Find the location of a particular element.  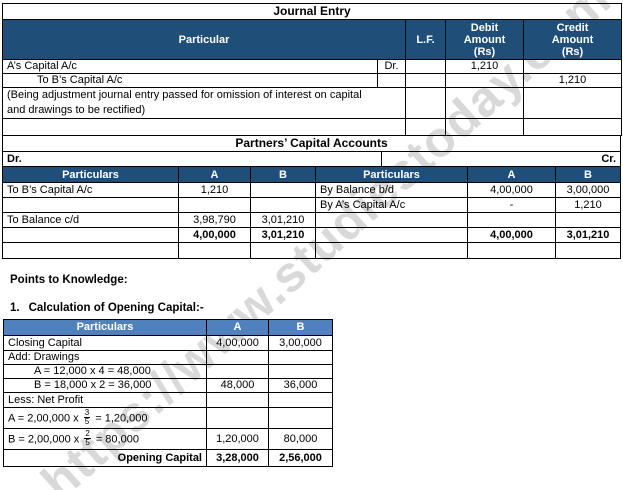

points-to-knowledge-heading: Points to Knowledge: is located at coordinates (69, 280).